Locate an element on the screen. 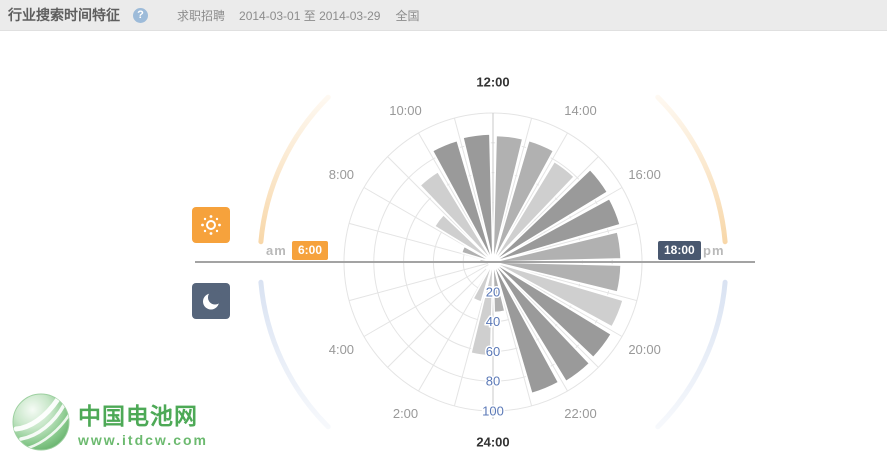 The height and width of the screenshot is (475, 887). svg-text: 100 is located at coordinates (493, 411).